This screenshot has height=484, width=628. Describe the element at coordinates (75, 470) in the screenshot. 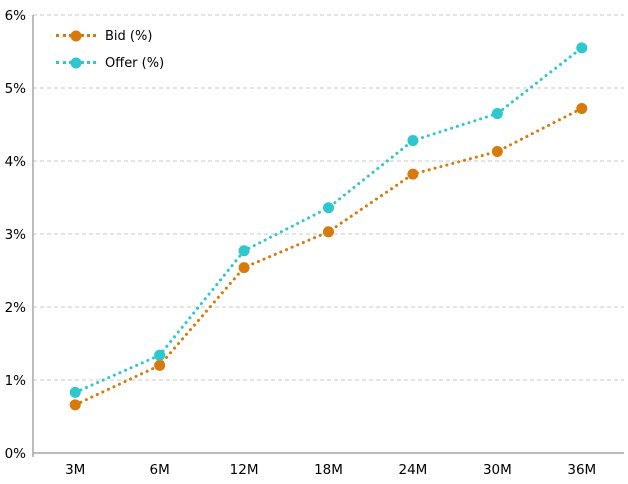

I see `x-tick-label: 3M` at that location.